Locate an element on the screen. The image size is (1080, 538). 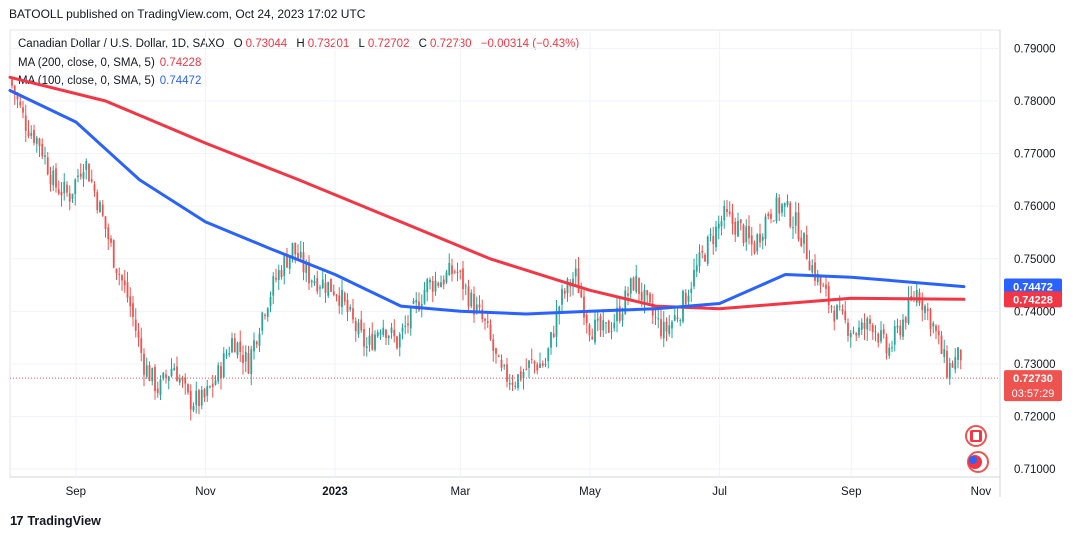
flags is located at coordinates (977, 449).